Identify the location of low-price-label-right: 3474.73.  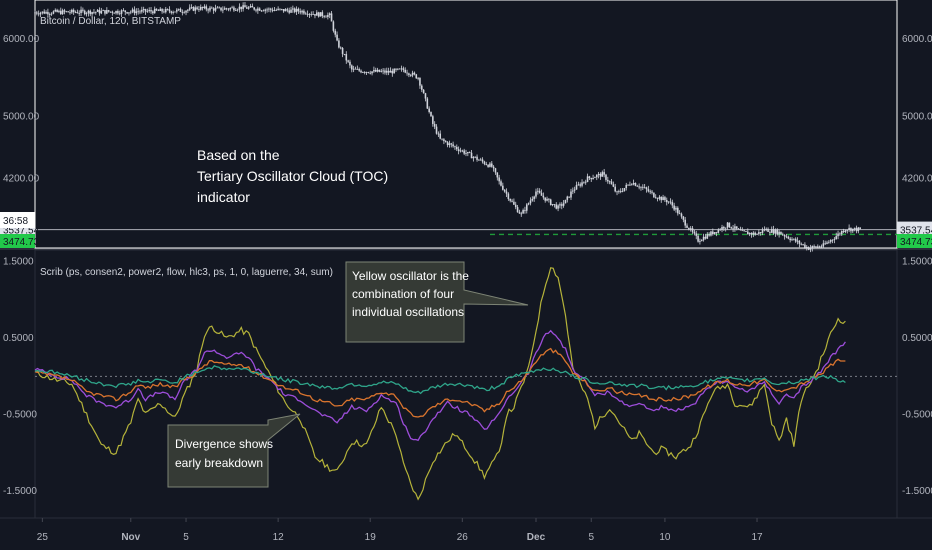
(916, 242).